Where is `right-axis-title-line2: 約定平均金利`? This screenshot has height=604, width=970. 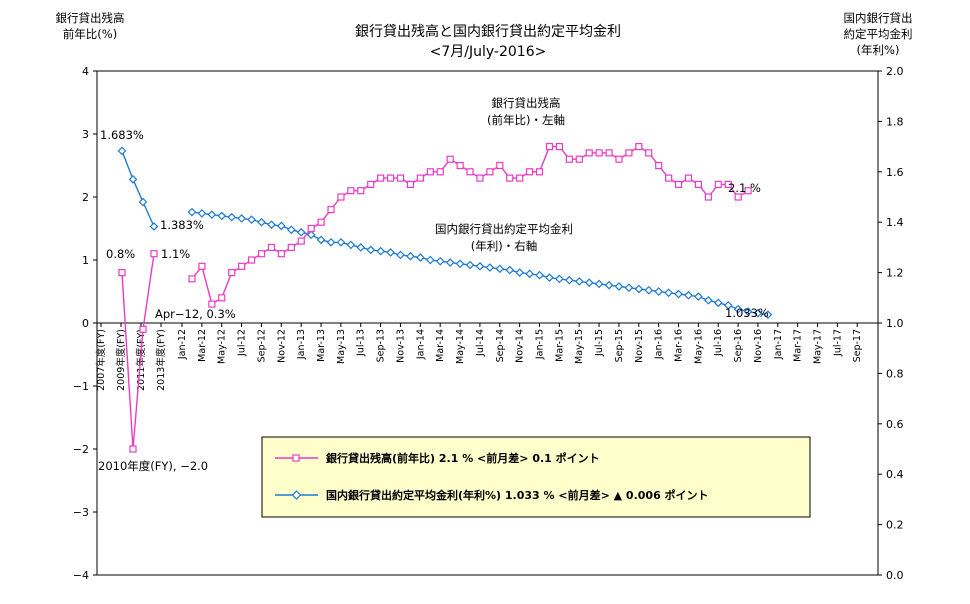 right-axis-title-line2: 約定平均金利 is located at coordinates (878, 34).